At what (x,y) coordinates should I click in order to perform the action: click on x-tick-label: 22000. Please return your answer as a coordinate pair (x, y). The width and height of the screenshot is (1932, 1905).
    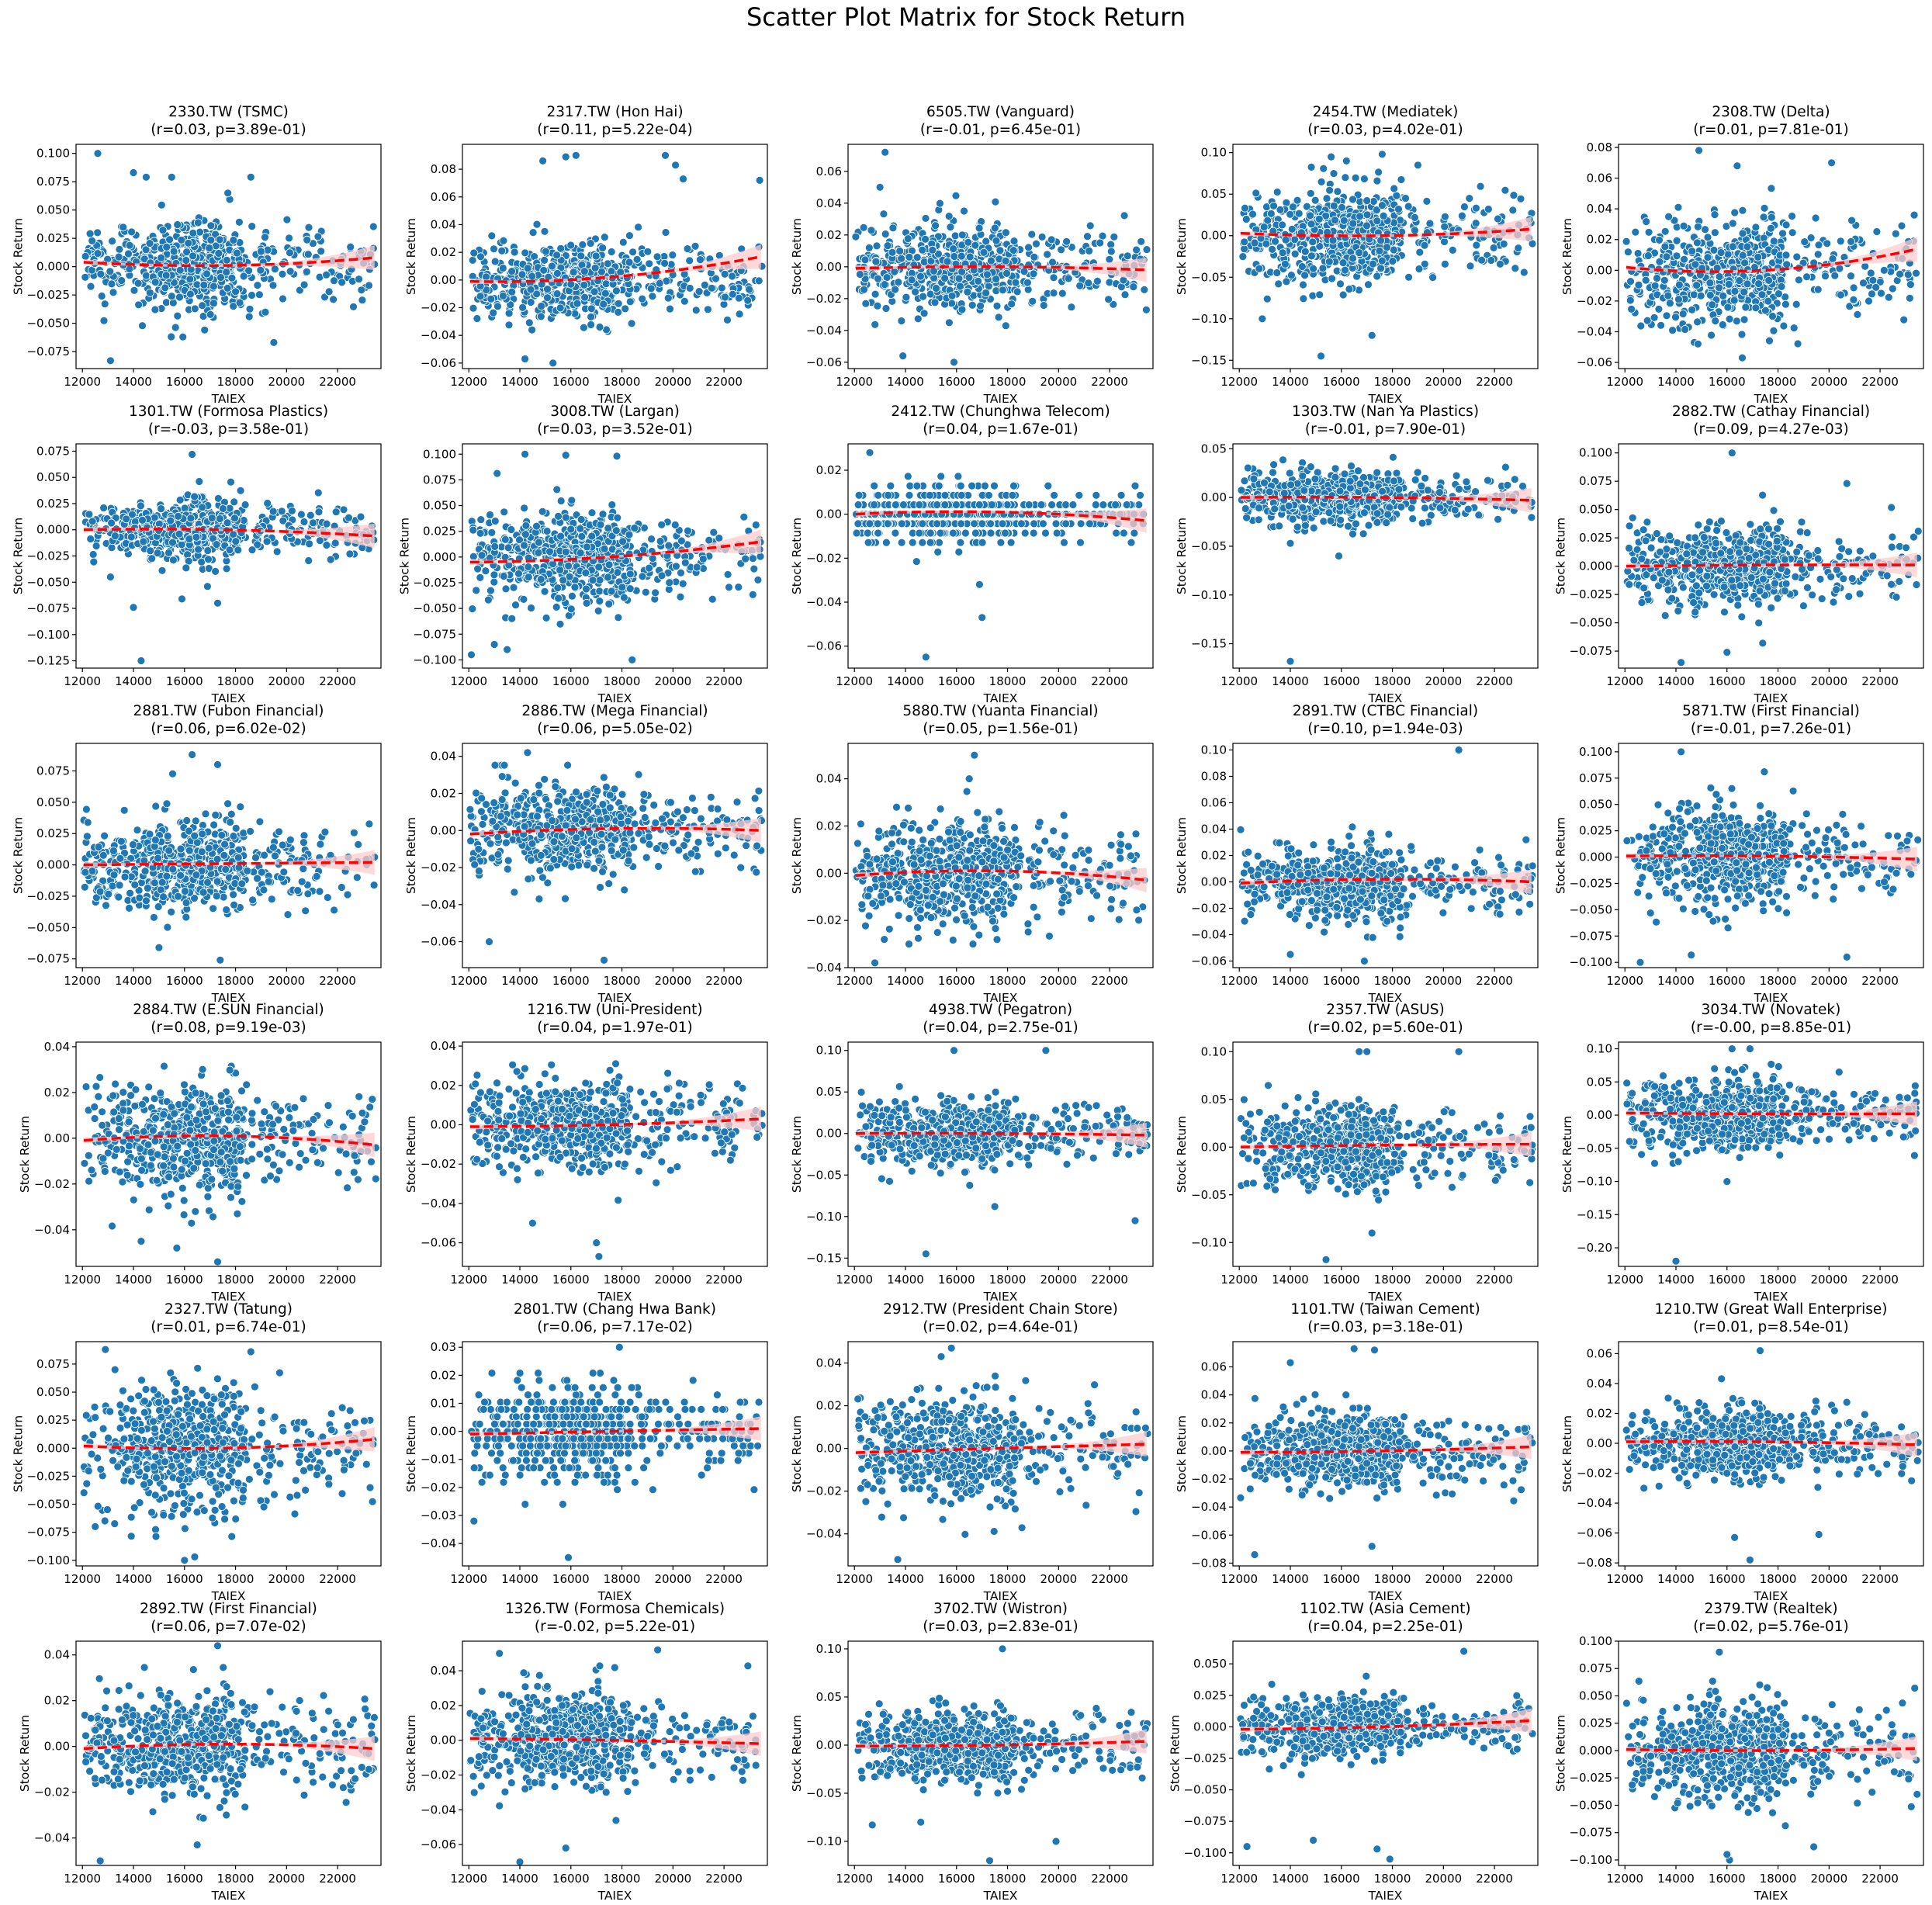
    Looking at the image, I should click on (1494, 382).